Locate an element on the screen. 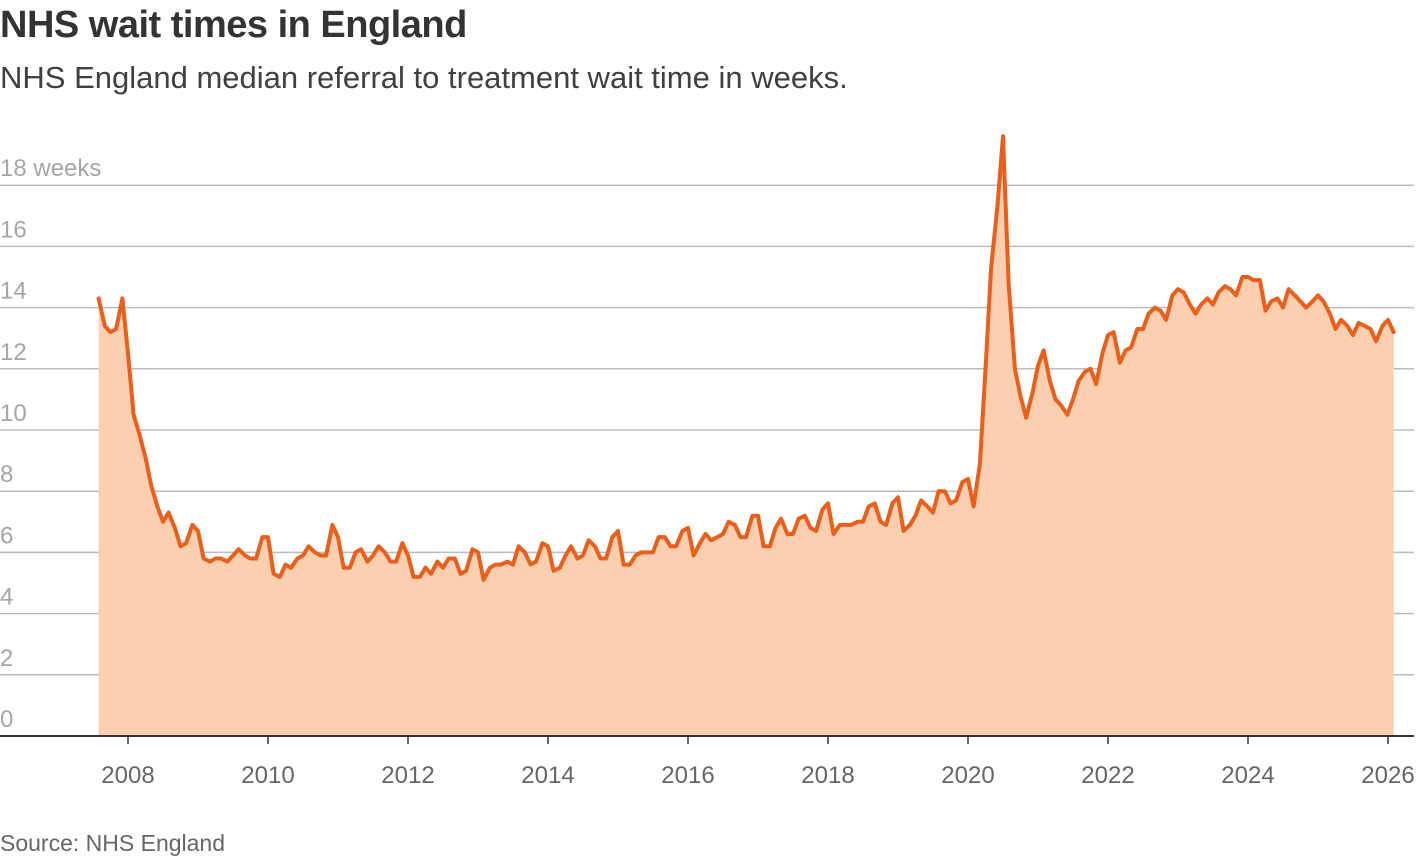  y-tick-label: 12 is located at coordinates (13, 352).